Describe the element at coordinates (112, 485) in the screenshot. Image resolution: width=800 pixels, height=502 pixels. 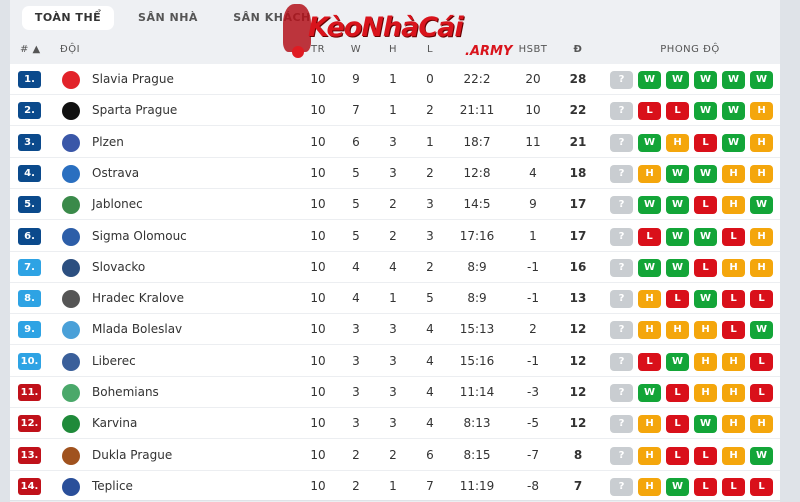
I see `team-name: Teplice` at that location.